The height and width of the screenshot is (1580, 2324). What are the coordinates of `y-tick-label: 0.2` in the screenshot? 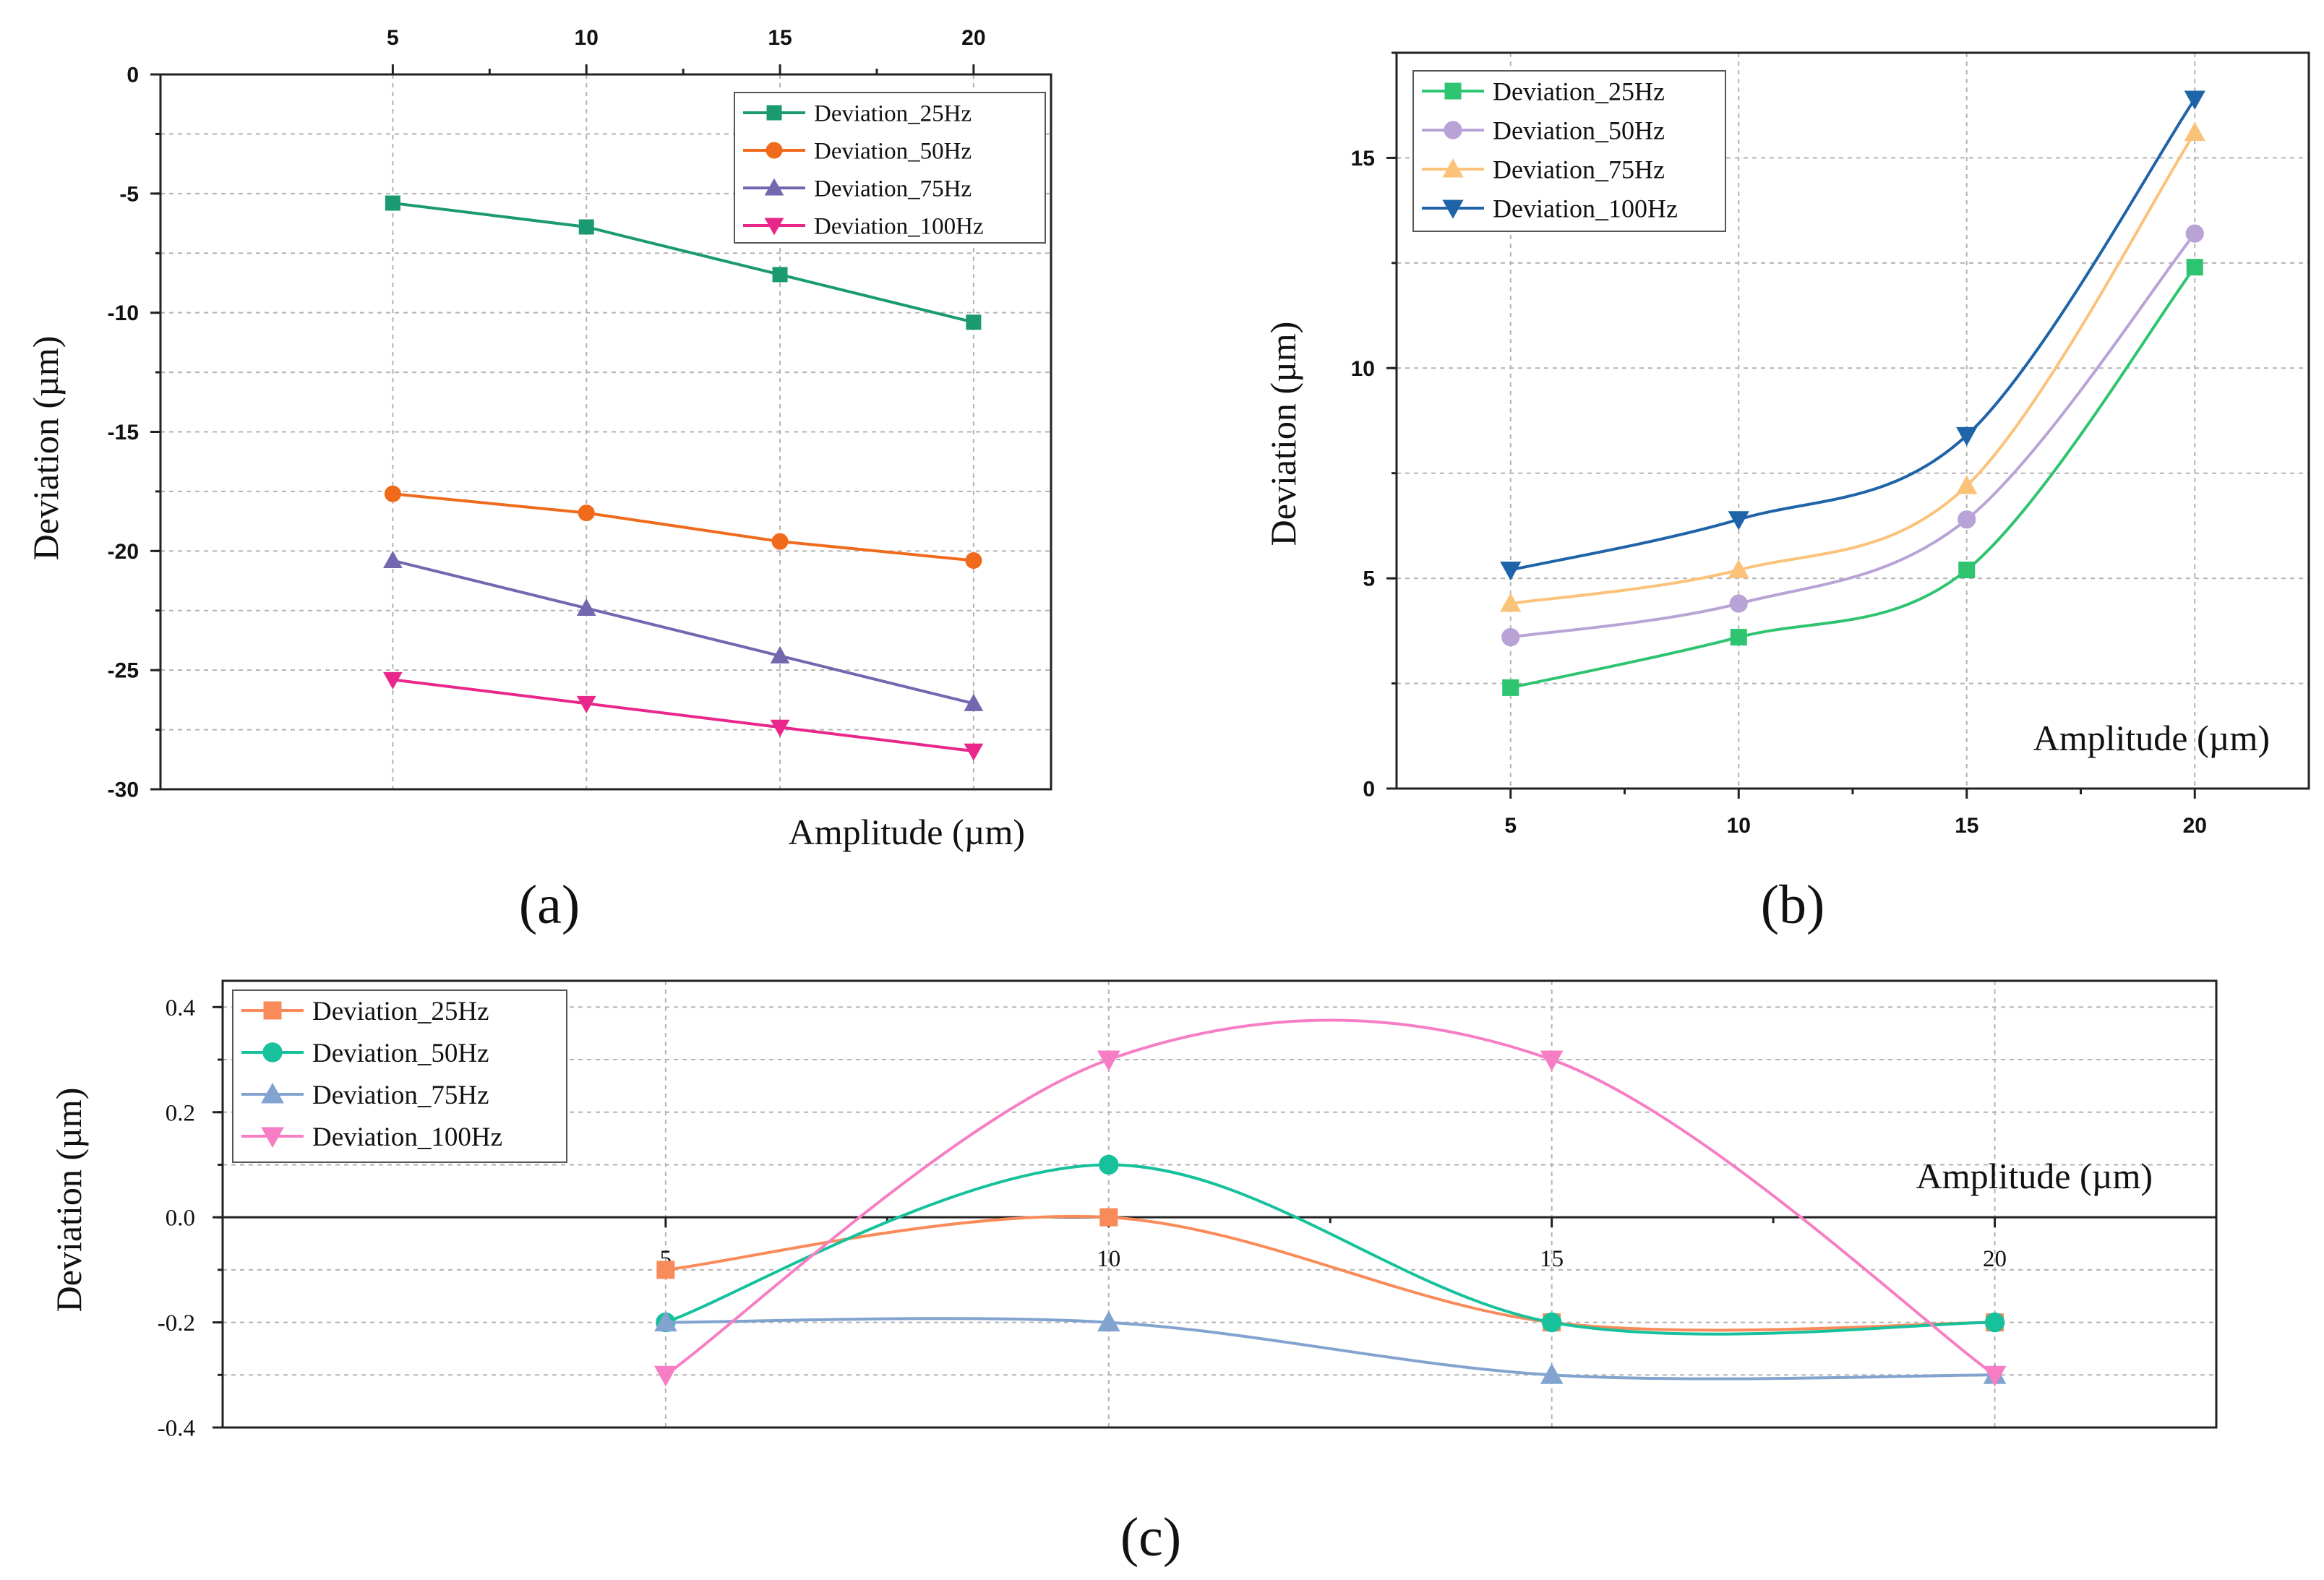 It's located at (180, 1113).